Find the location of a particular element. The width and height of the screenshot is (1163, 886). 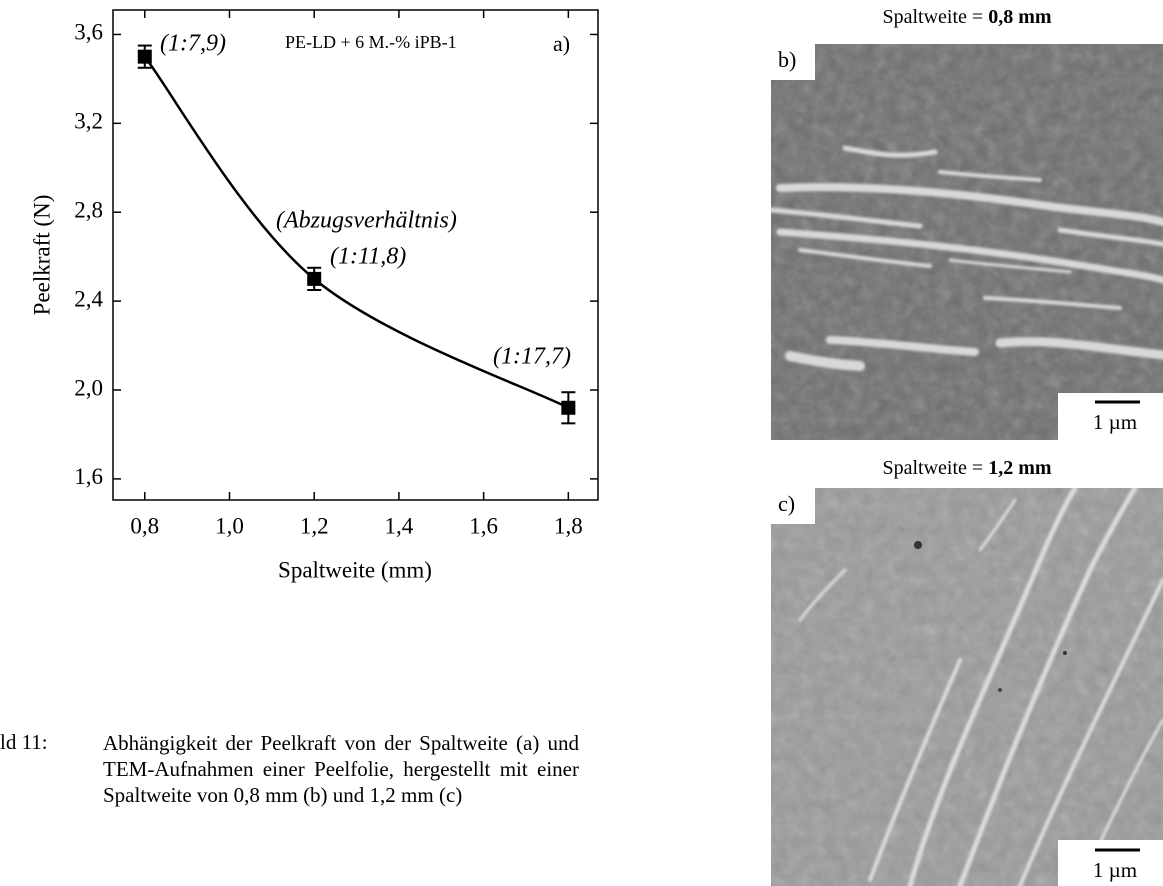

x-axis-title: Spaltweite (mm) is located at coordinates (355, 569).